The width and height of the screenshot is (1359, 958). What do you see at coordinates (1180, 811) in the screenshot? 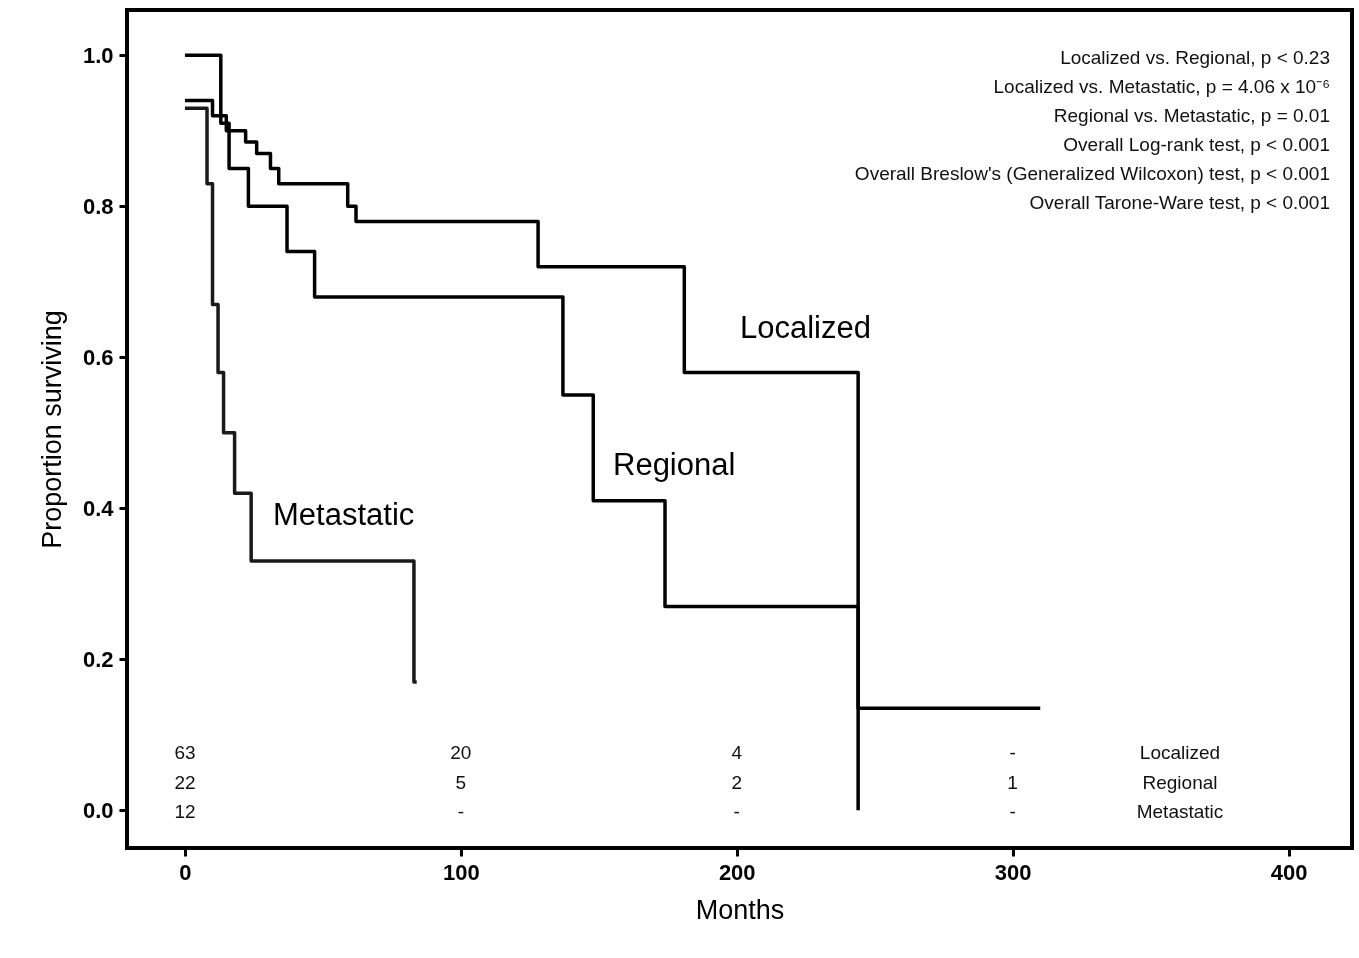
I see `text: Metastatic` at bounding box center [1180, 811].